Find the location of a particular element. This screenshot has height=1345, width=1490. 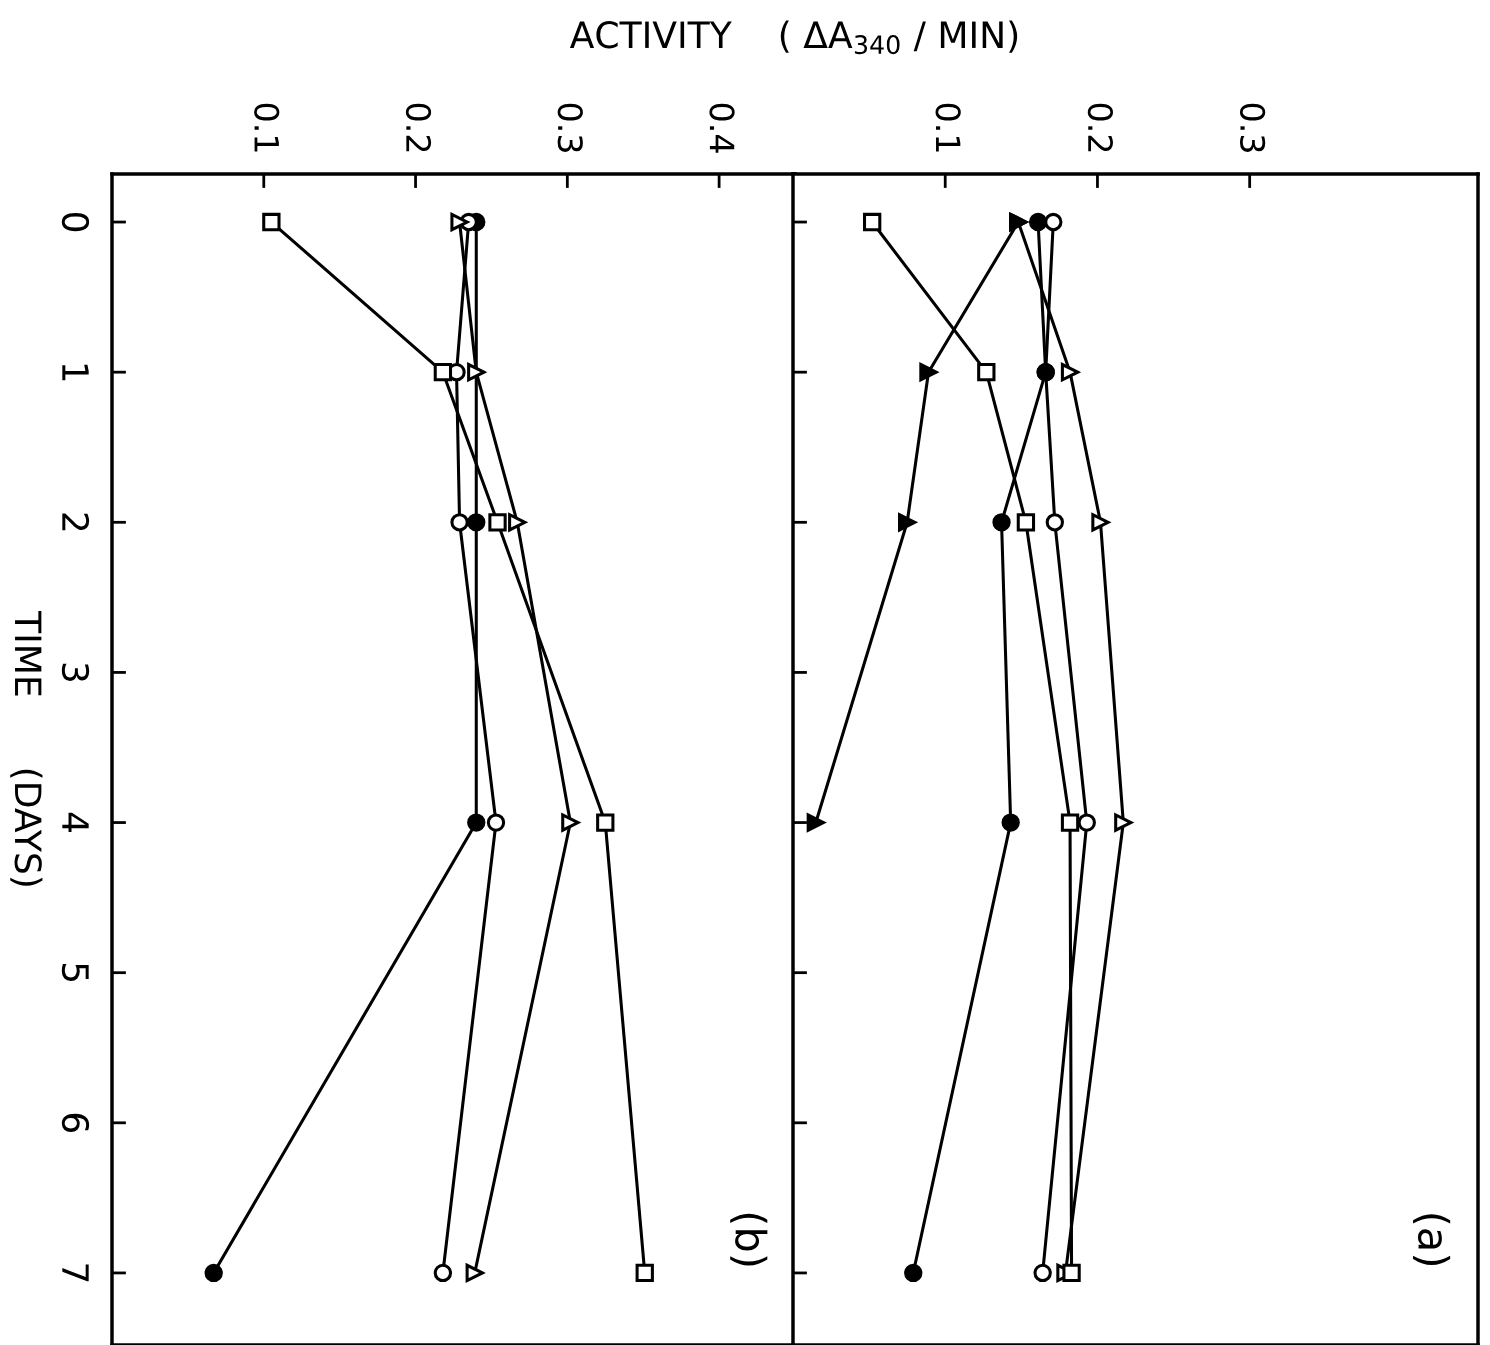

y-tick-label: 6 is located at coordinates (75, 1123).